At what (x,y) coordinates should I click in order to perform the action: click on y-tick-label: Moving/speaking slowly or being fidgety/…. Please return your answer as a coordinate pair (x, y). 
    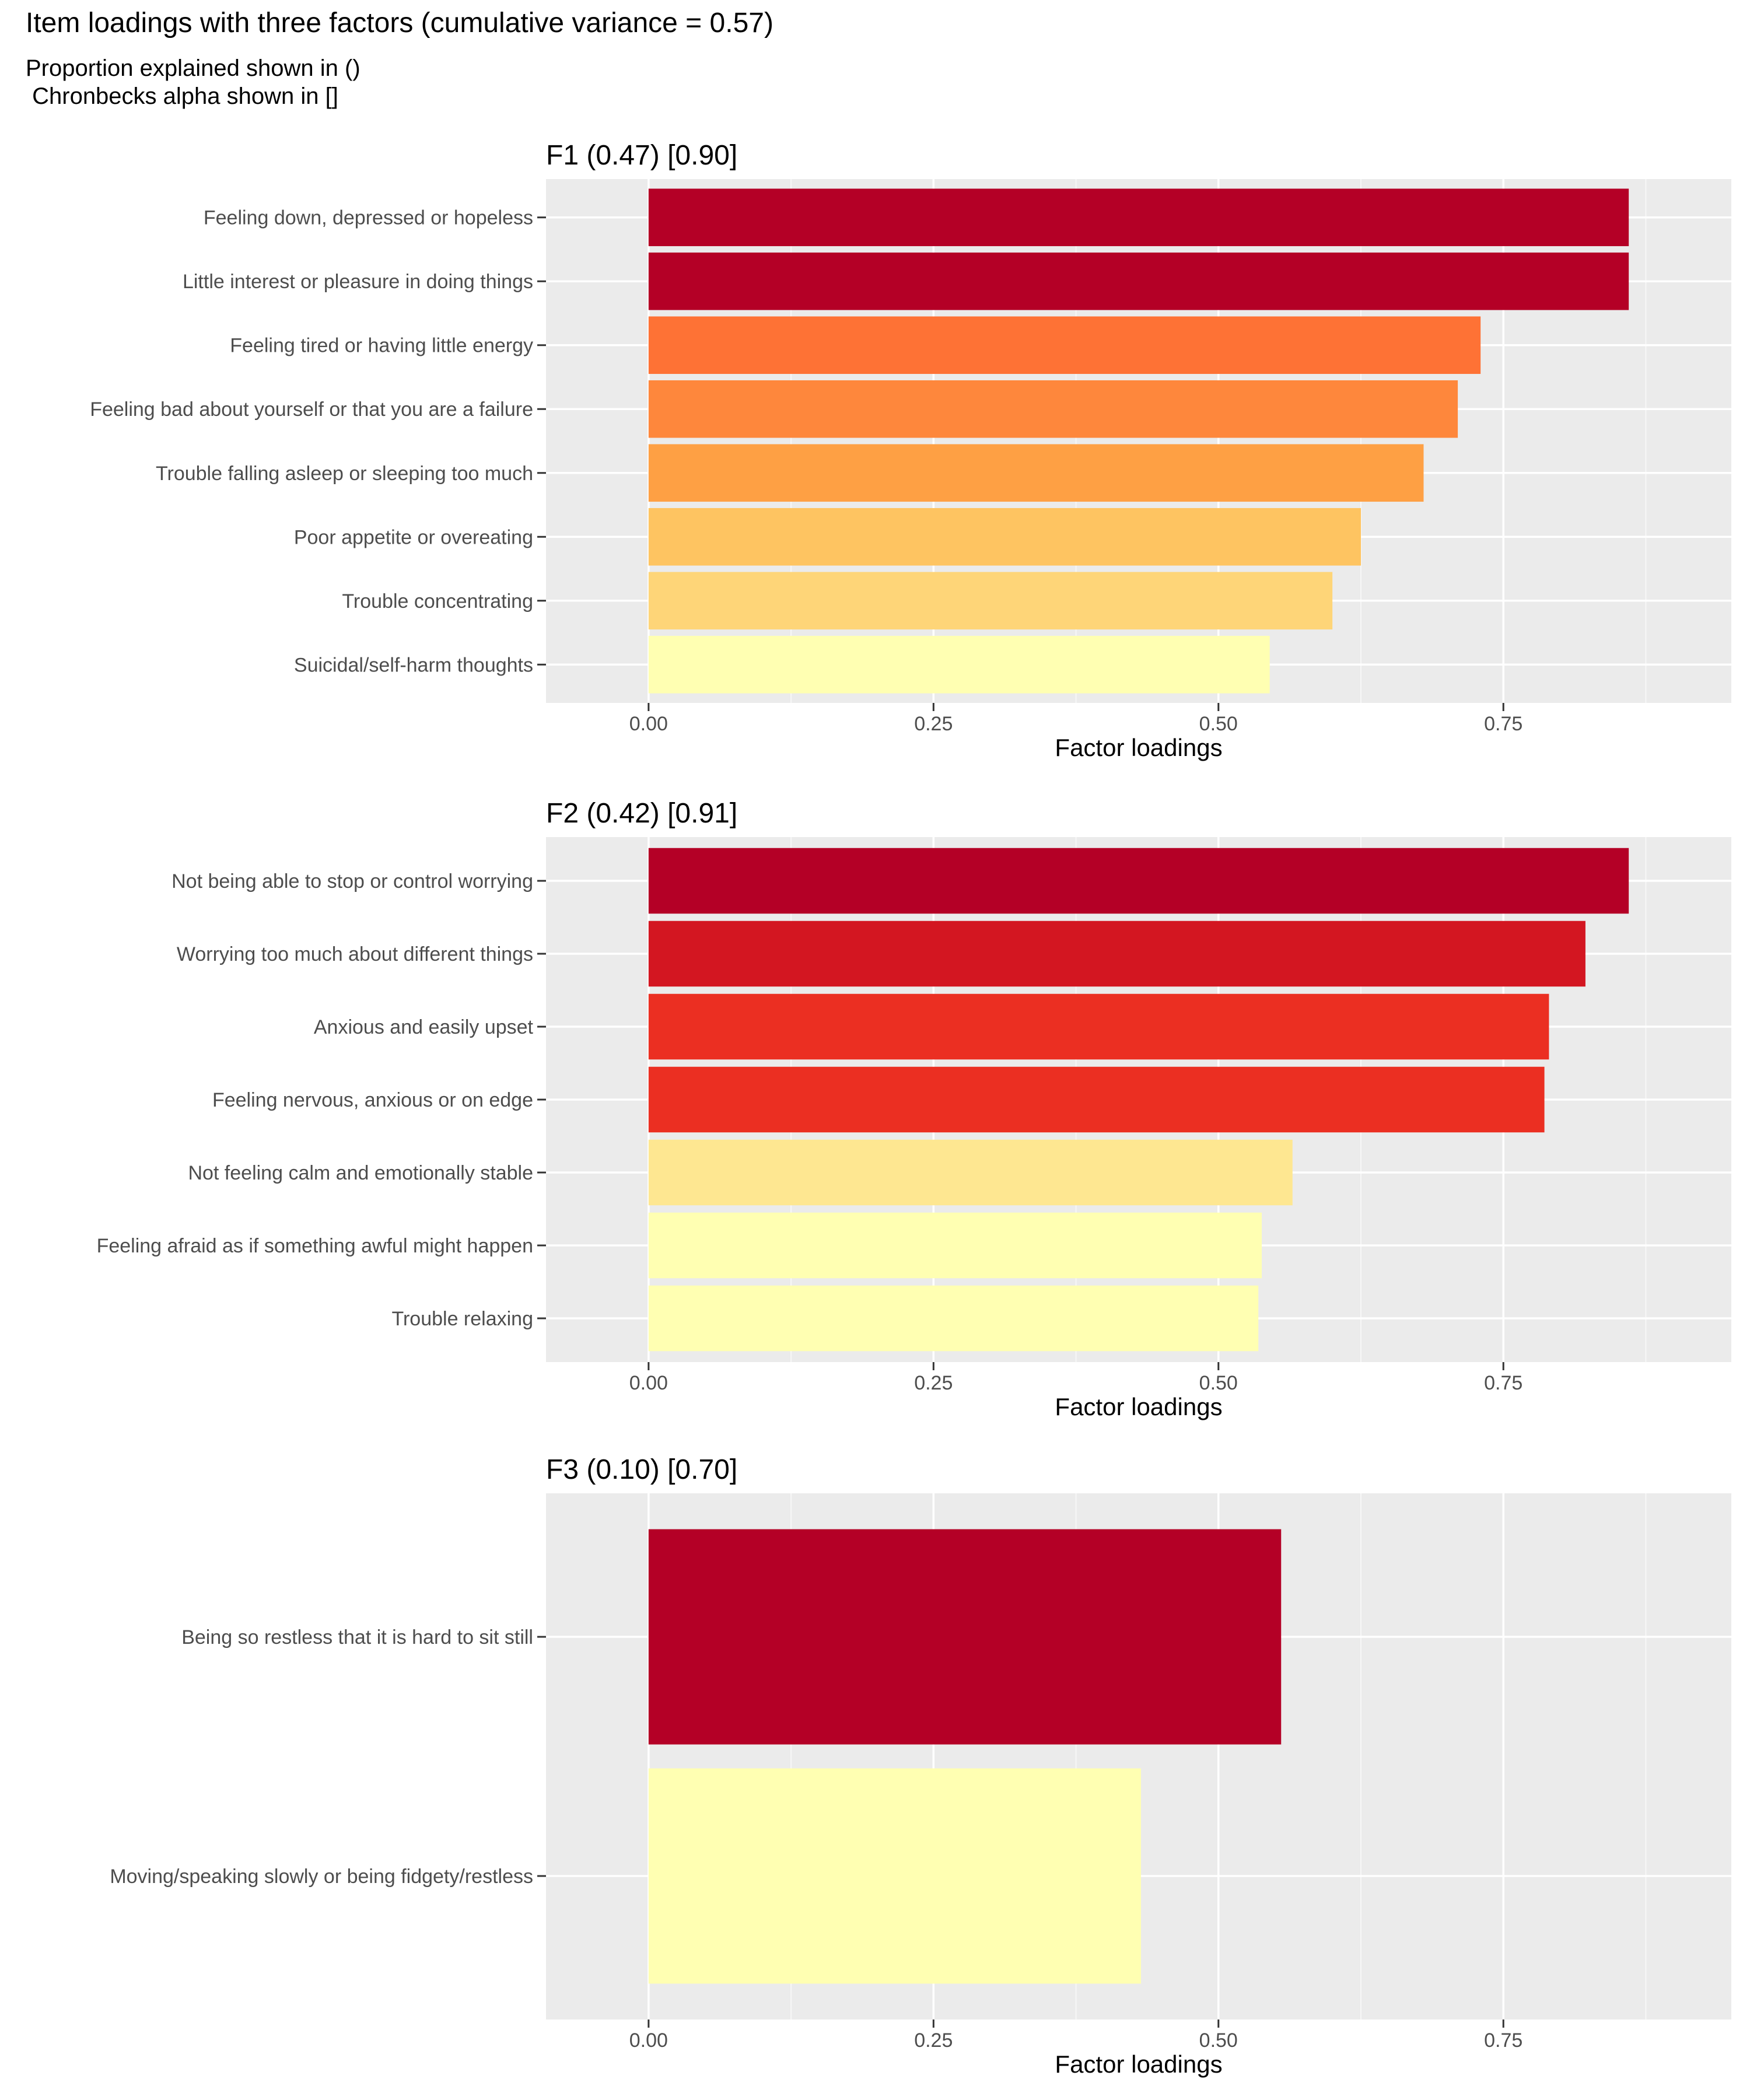
    Looking at the image, I should click on (321, 1877).